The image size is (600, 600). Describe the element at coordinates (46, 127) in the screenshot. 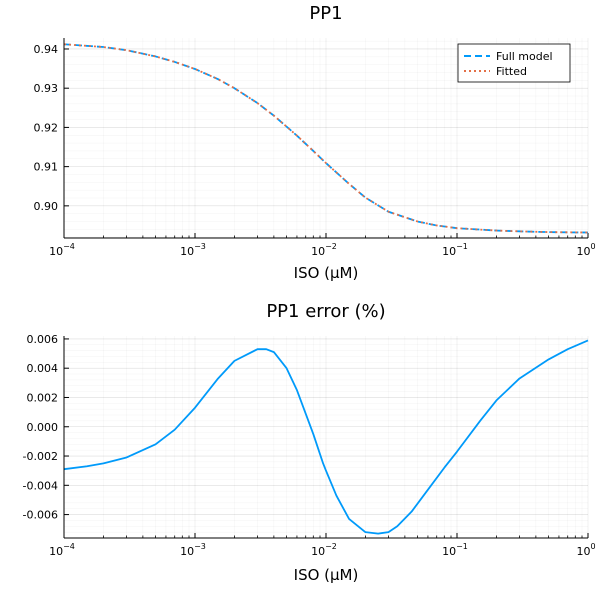

I see `y-tick-label: 0.92` at that location.